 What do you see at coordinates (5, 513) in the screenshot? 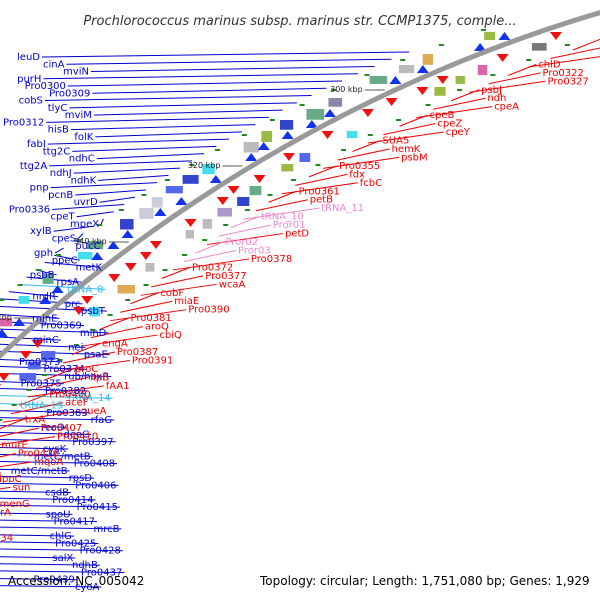
I see `gene-label: cirA` at bounding box center [5, 513].